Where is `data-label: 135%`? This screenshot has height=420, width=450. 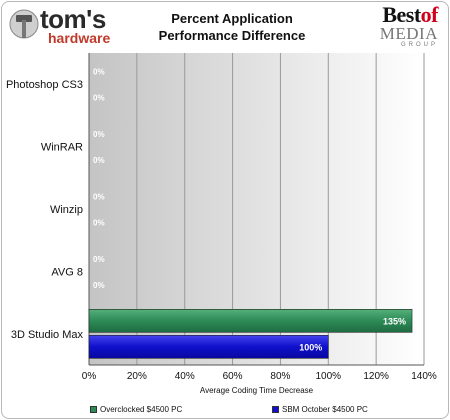
data-label: 135% is located at coordinates (394, 321).